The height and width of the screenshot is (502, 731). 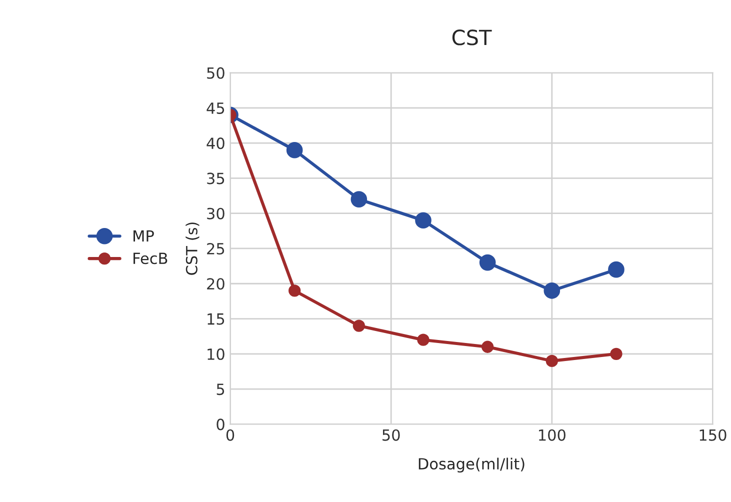 I want to click on chart-title: CST, so click(x=472, y=38).